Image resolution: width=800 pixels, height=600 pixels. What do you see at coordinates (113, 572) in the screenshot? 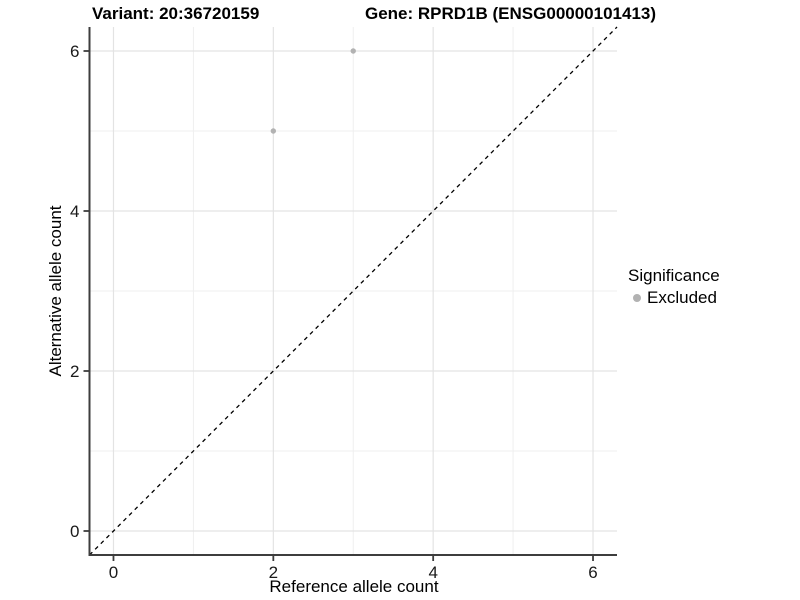
I see `x-tick-label: 0` at bounding box center [113, 572].